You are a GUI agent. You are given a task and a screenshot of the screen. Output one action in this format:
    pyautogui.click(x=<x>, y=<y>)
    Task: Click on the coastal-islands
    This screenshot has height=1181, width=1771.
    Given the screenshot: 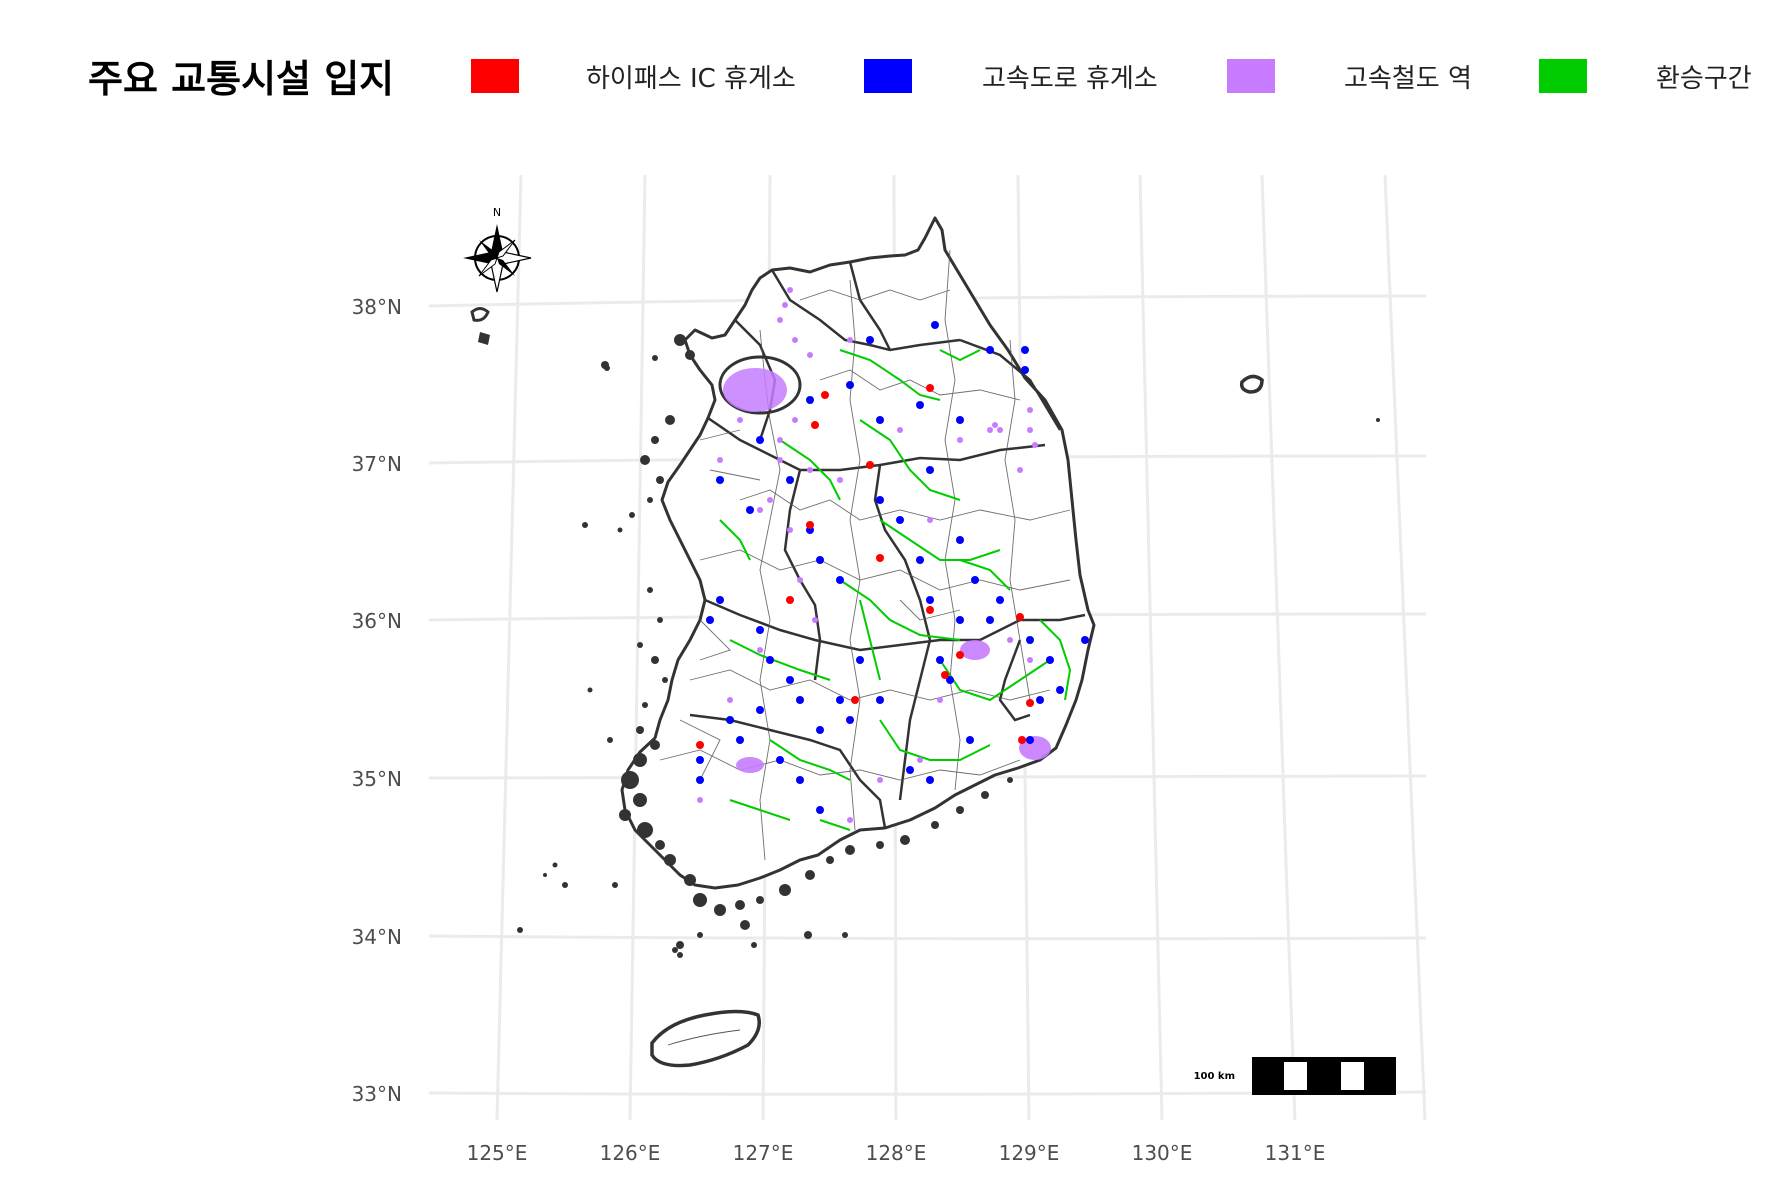 What is the action you would take?
    pyautogui.click(x=765, y=646)
    